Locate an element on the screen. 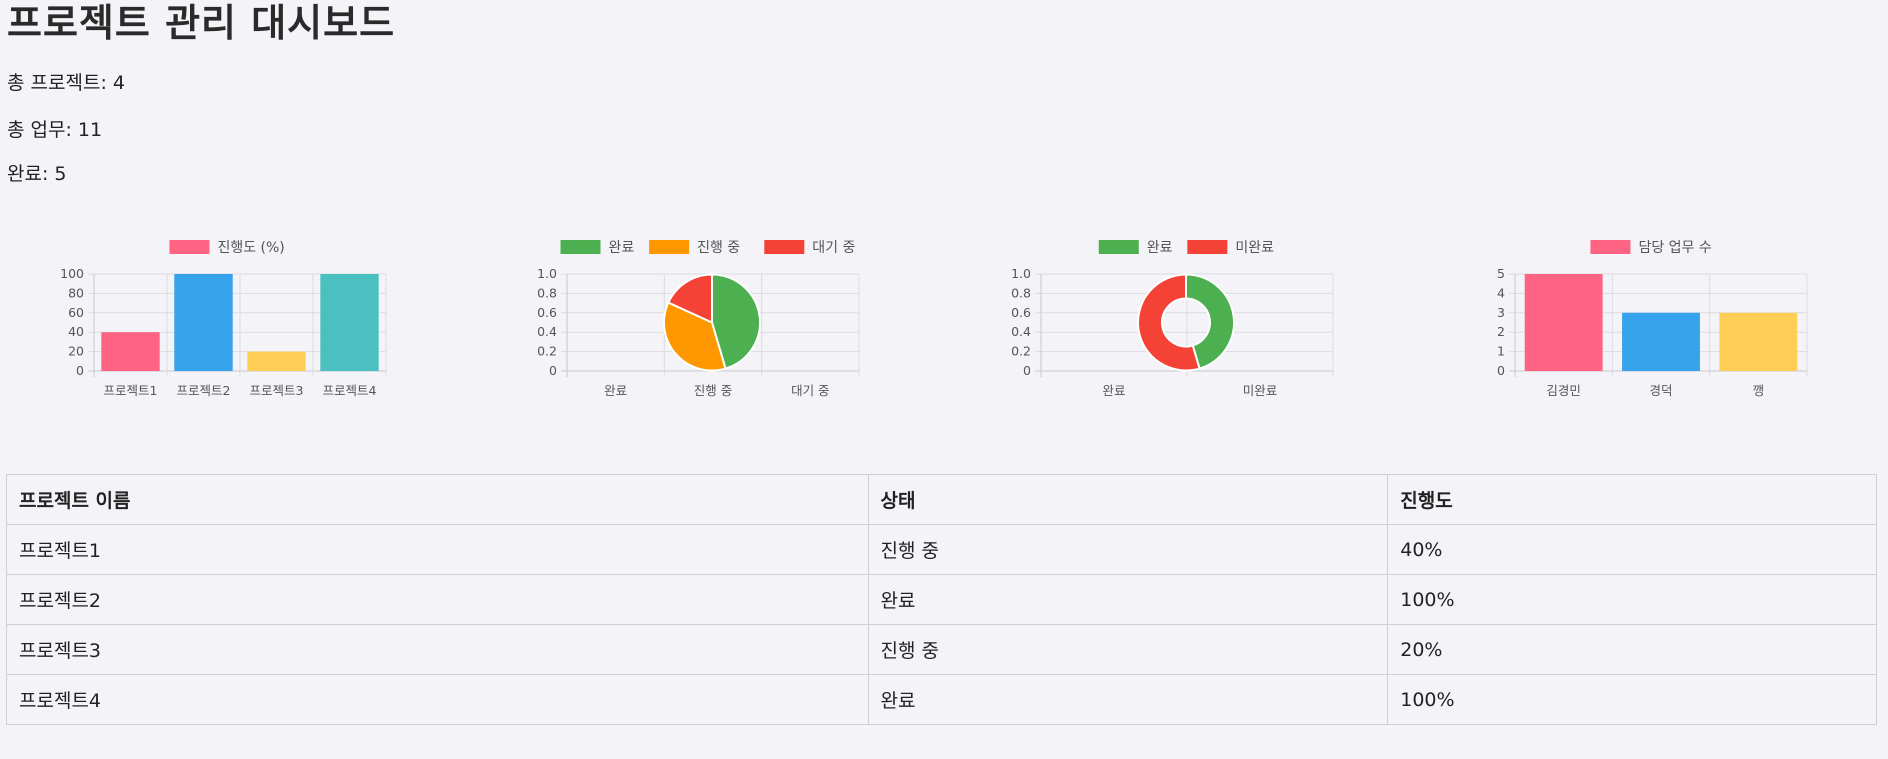 This screenshot has height=759, width=1888. x-tick-label: 프로젝트3 is located at coordinates (277, 390).